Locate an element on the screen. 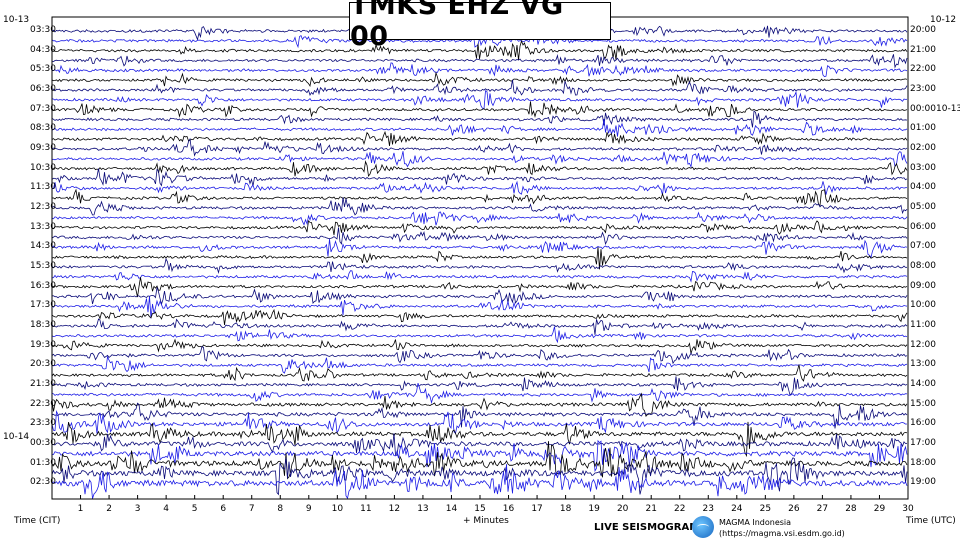  left-time-label: 12:30 is located at coordinates (43, 206).